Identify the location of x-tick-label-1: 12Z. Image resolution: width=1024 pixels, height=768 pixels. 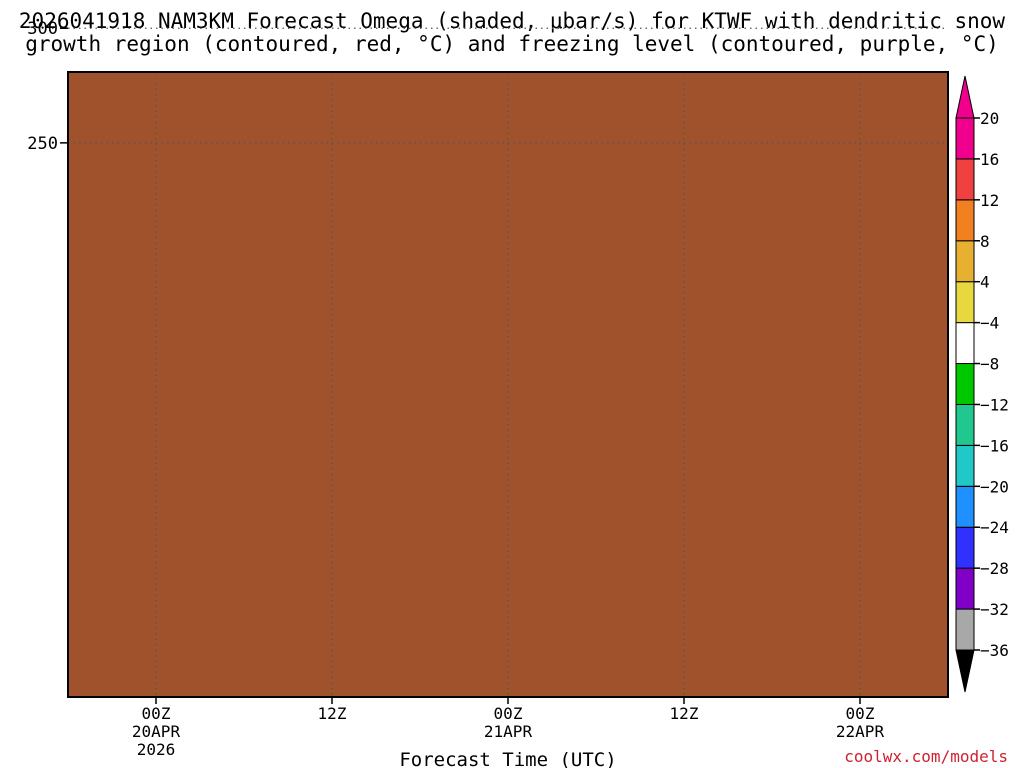
(332, 713).